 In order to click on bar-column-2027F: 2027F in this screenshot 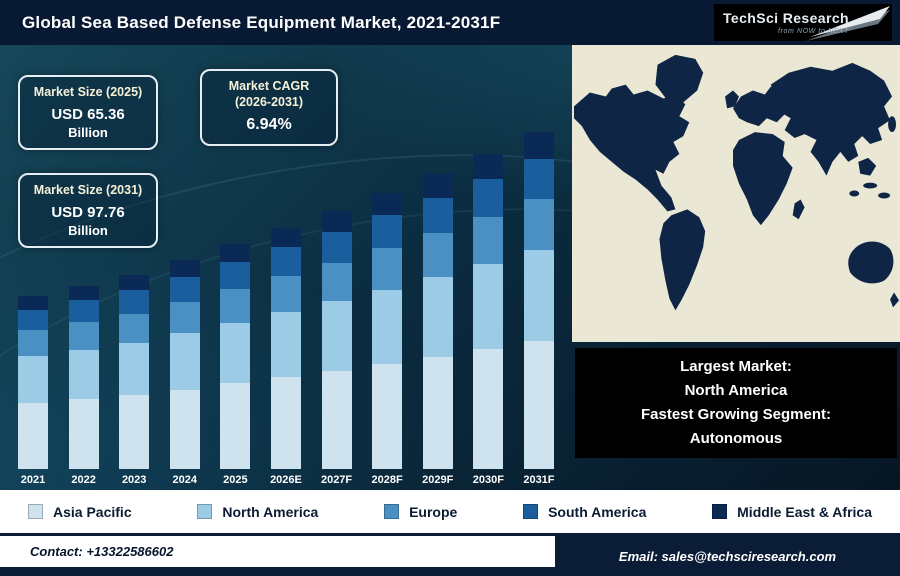, I will do `click(337, 348)`.